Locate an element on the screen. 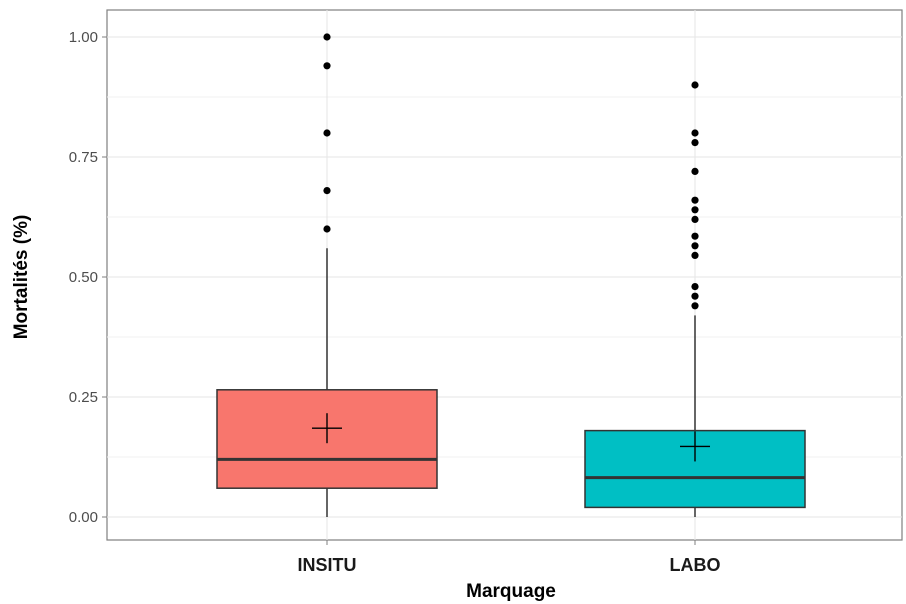 Image resolution: width=906 pixels, height=604 pixels. y-axis-ticks: 0.00 0.25 0.50 0.75 1.00 is located at coordinates (88, 277).